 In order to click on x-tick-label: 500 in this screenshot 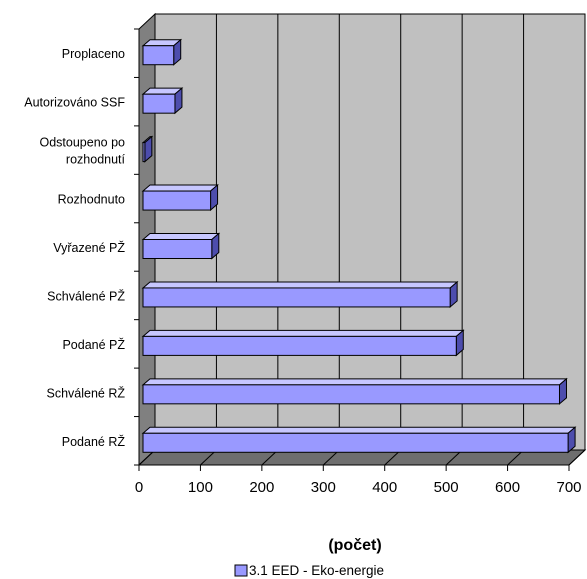, I will do `click(446, 487)`.